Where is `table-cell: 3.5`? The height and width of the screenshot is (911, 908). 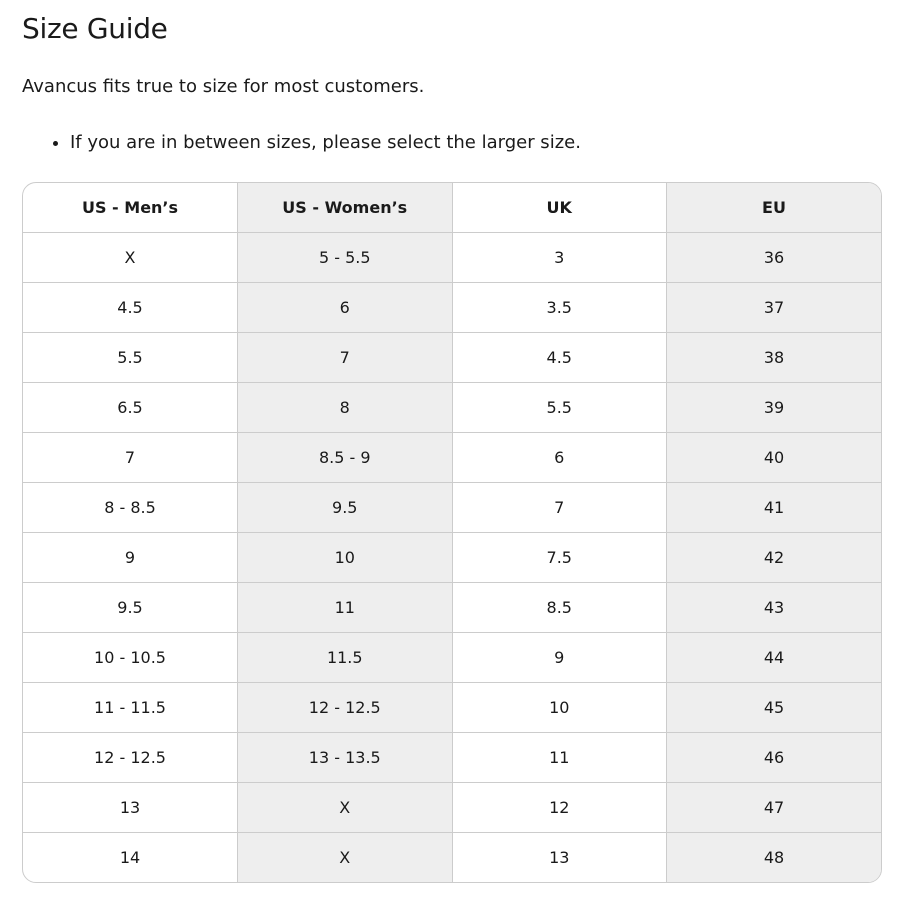 table-cell: 3.5 is located at coordinates (559, 307).